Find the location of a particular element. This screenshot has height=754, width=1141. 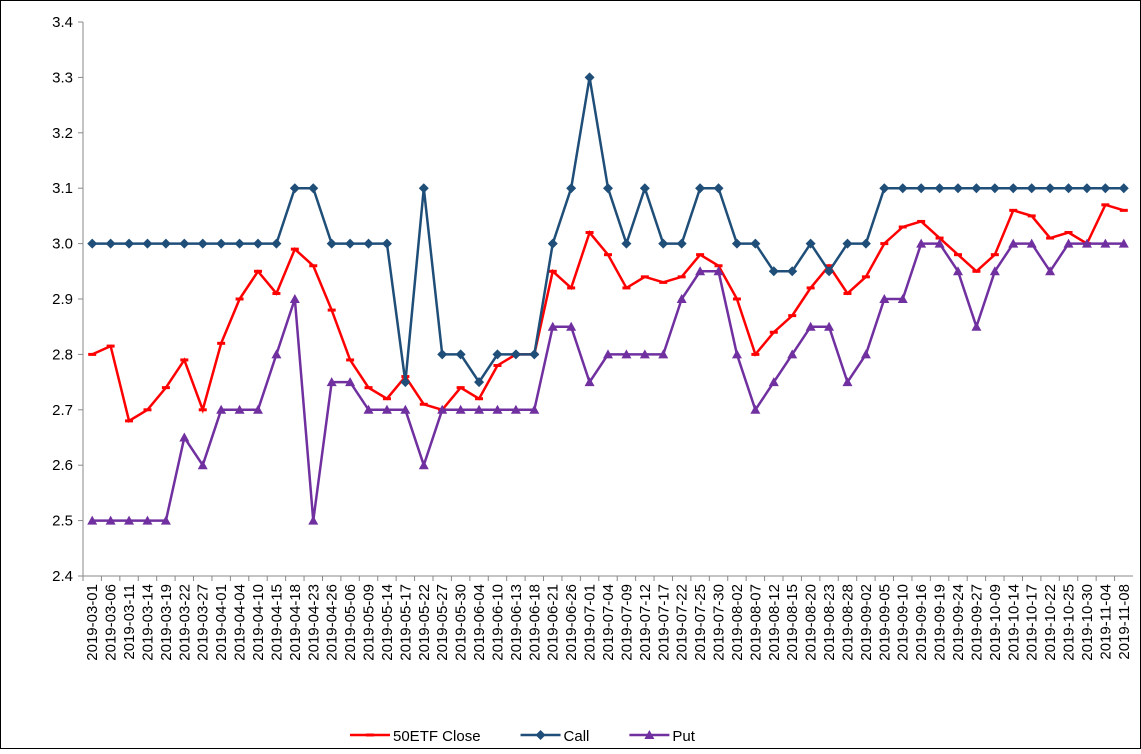

y-tick-label: 2.6 is located at coordinates (62, 465).